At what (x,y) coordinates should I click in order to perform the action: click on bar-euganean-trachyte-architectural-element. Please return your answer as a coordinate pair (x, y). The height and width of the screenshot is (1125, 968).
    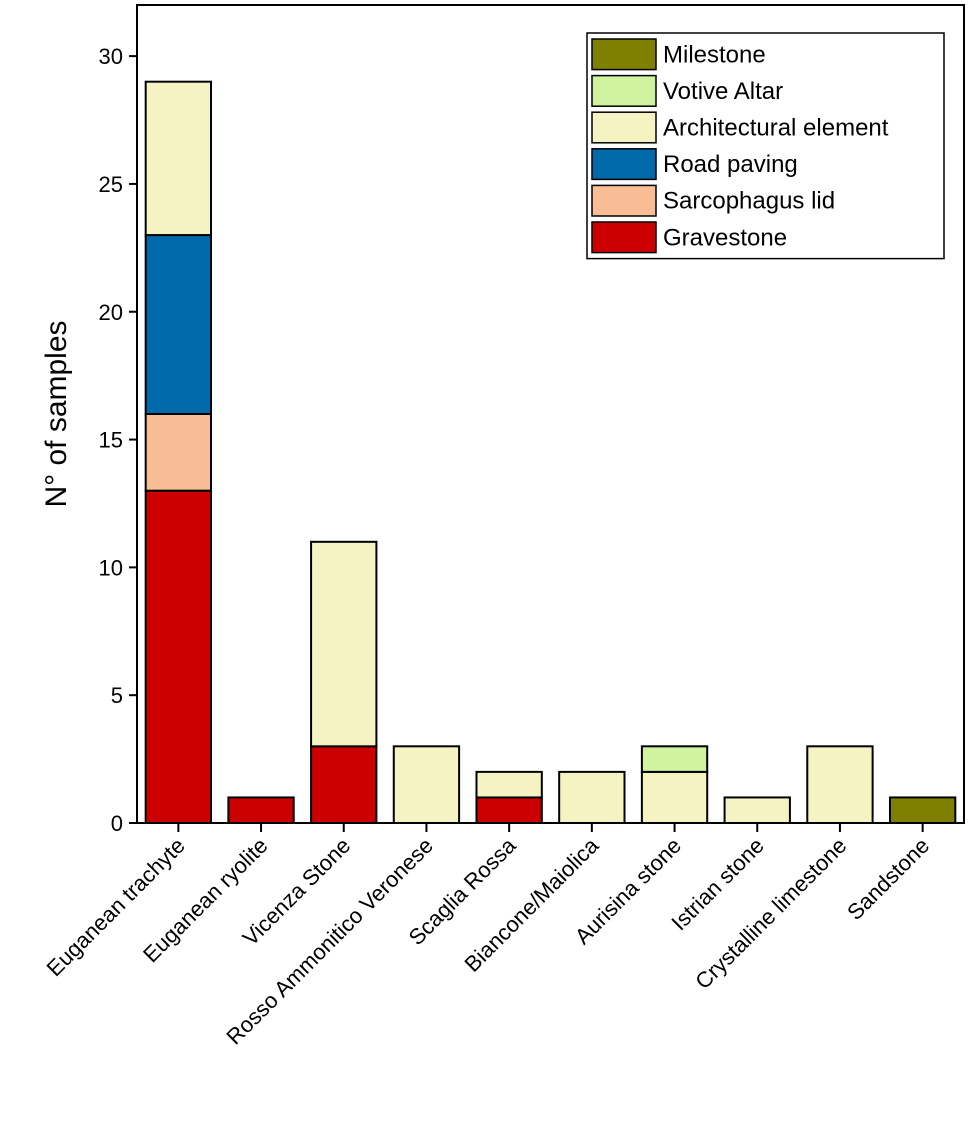
    Looking at the image, I should click on (178, 158).